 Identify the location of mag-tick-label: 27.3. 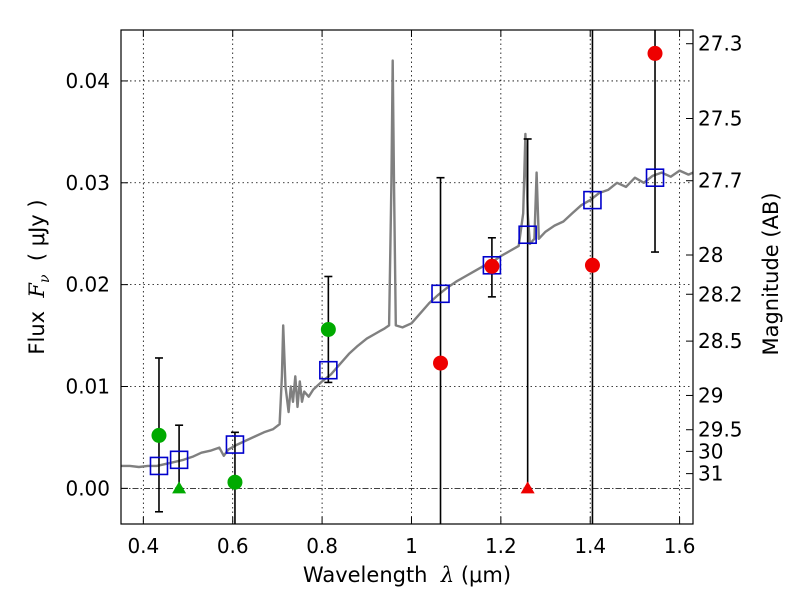
(720, 44).